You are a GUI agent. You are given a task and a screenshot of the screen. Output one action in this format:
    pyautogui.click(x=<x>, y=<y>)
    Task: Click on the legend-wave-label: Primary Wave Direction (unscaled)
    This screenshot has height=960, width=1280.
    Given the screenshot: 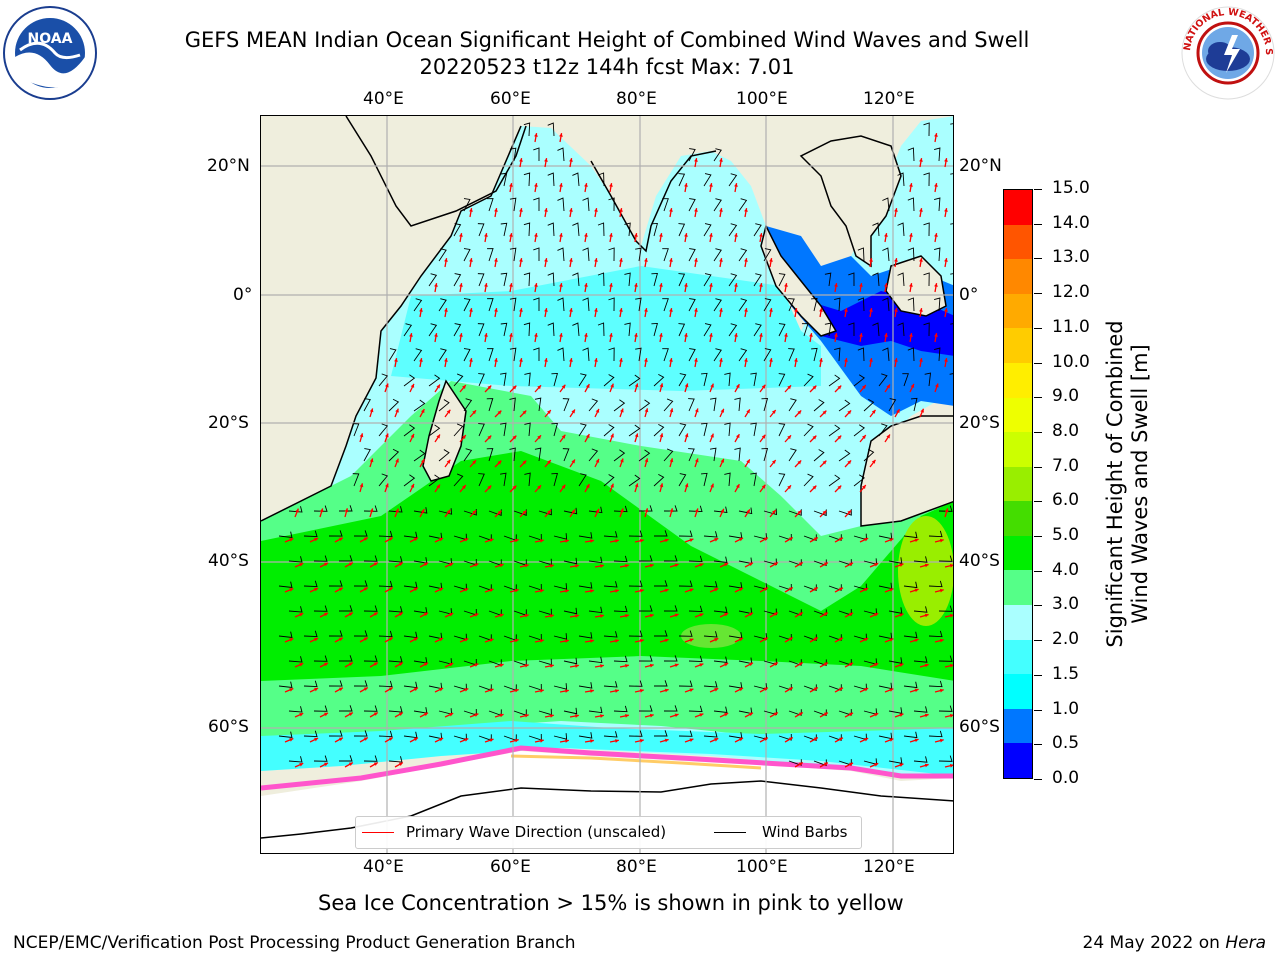 What is the action you would take?
    pyautogui.click(x=536, y=832)
    